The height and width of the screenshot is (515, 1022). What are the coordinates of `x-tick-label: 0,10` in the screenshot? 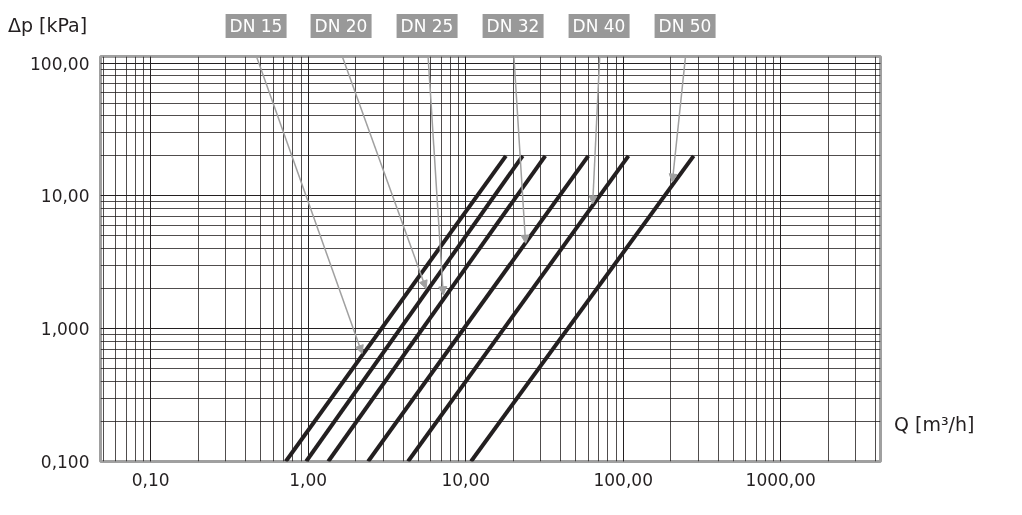 It's located at (150, 479).